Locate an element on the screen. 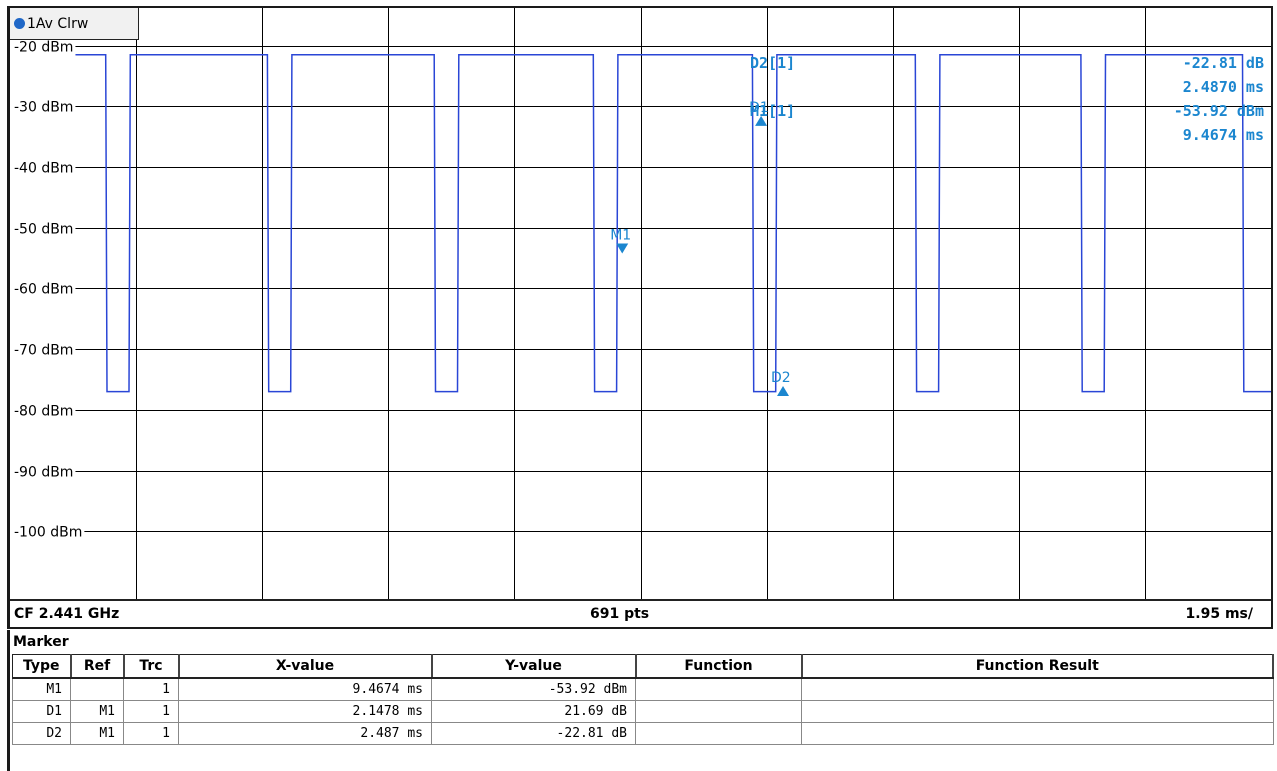 The image size is (1277, 771). table-row: D2 M1 1 2.487 ms -22.81 dB is located at coordinates (643, 733).